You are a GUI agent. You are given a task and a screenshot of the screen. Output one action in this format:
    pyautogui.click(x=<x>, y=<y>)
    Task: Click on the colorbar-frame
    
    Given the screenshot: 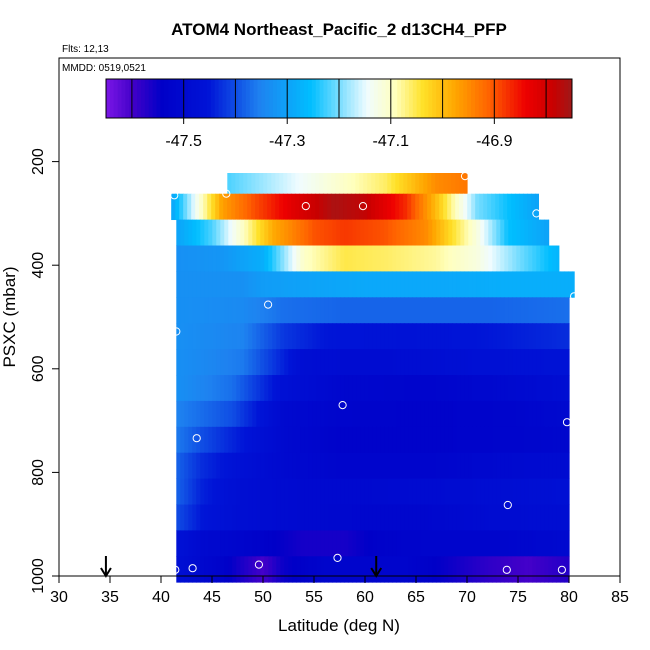 What is the action you would take?
    pyautogui.click(x=339, y=98)
    